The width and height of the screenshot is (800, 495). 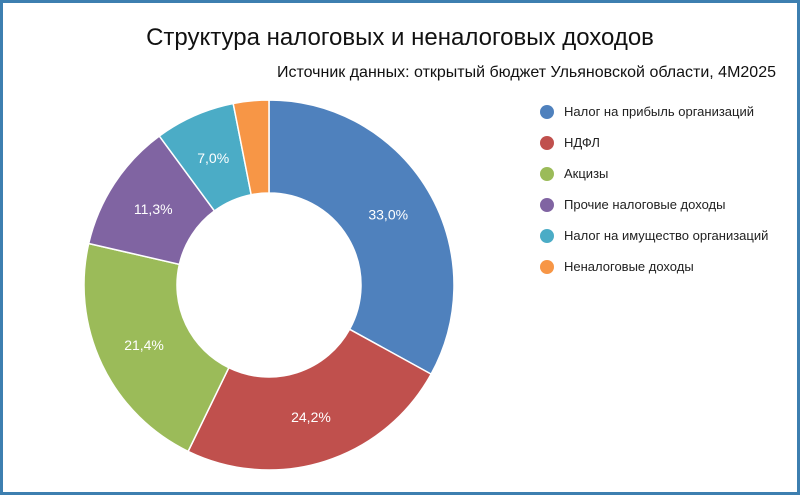 What do you see at coordinates (645, 204) in the screenshot?
I see `legend-label: Прочие налоговые доходы` at bounding box center [645, 204].